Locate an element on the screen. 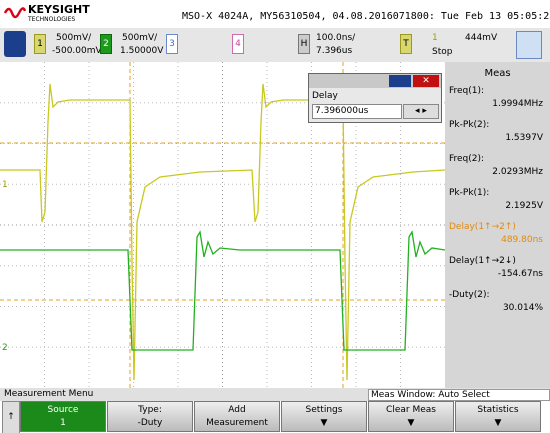  ch2-box: 2 is located at coordinates (106, 44).